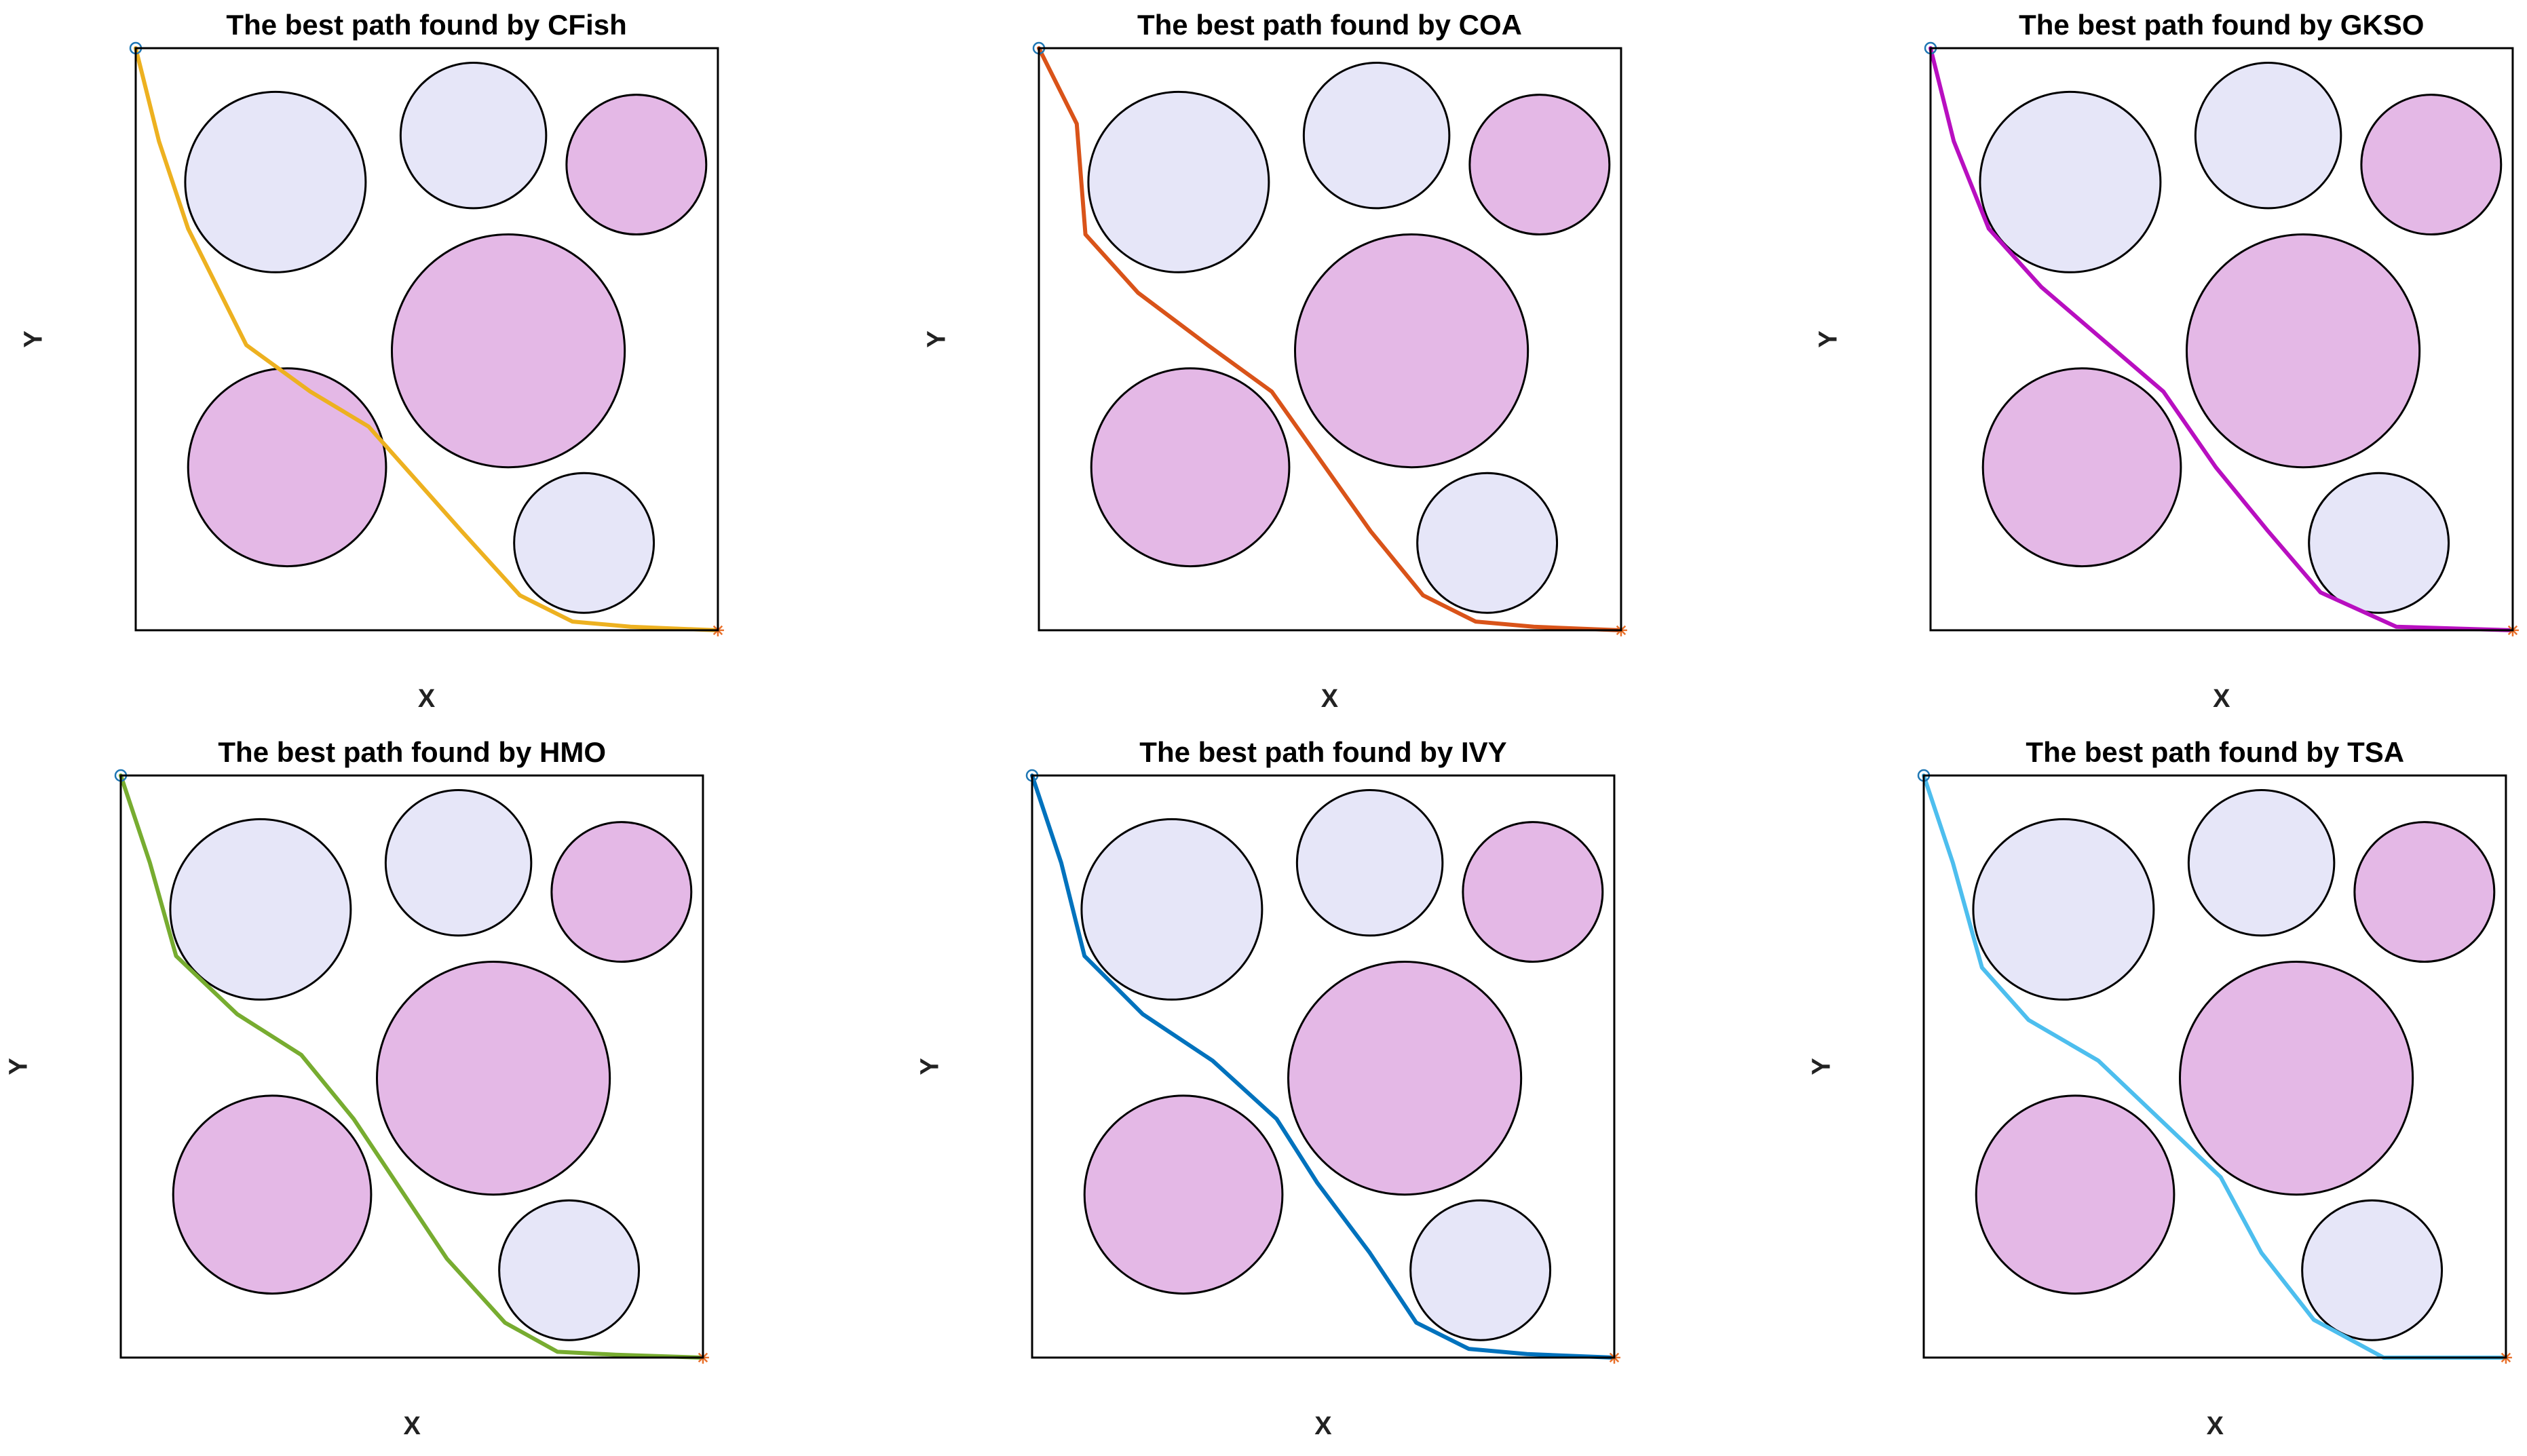 This screenshot has width=2527, height=1456. I want to click on subplot-gkso: The best path found by GKSO X Y, so click(2166, 361).